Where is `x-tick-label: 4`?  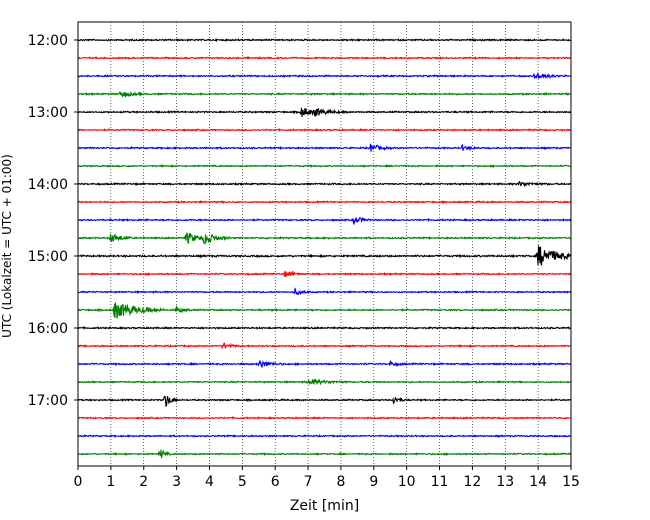
x-tick-label: 4 is located at coordinates (209, 482).